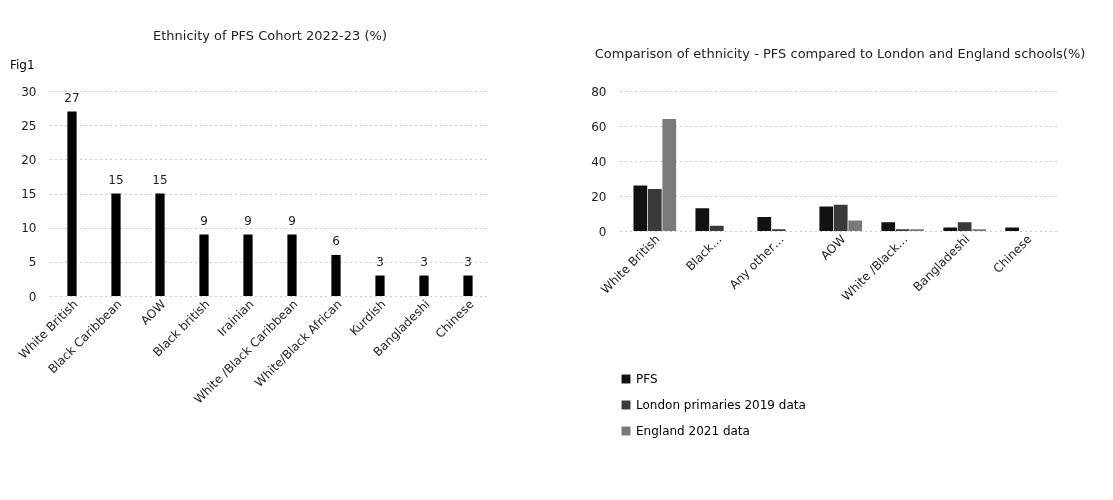 This screenshot has width=1113, height=500. What do you see at coordinates (29, 125) in the screenshot?
I see `y-tick-label: 25` at bounding box center [29, 125].